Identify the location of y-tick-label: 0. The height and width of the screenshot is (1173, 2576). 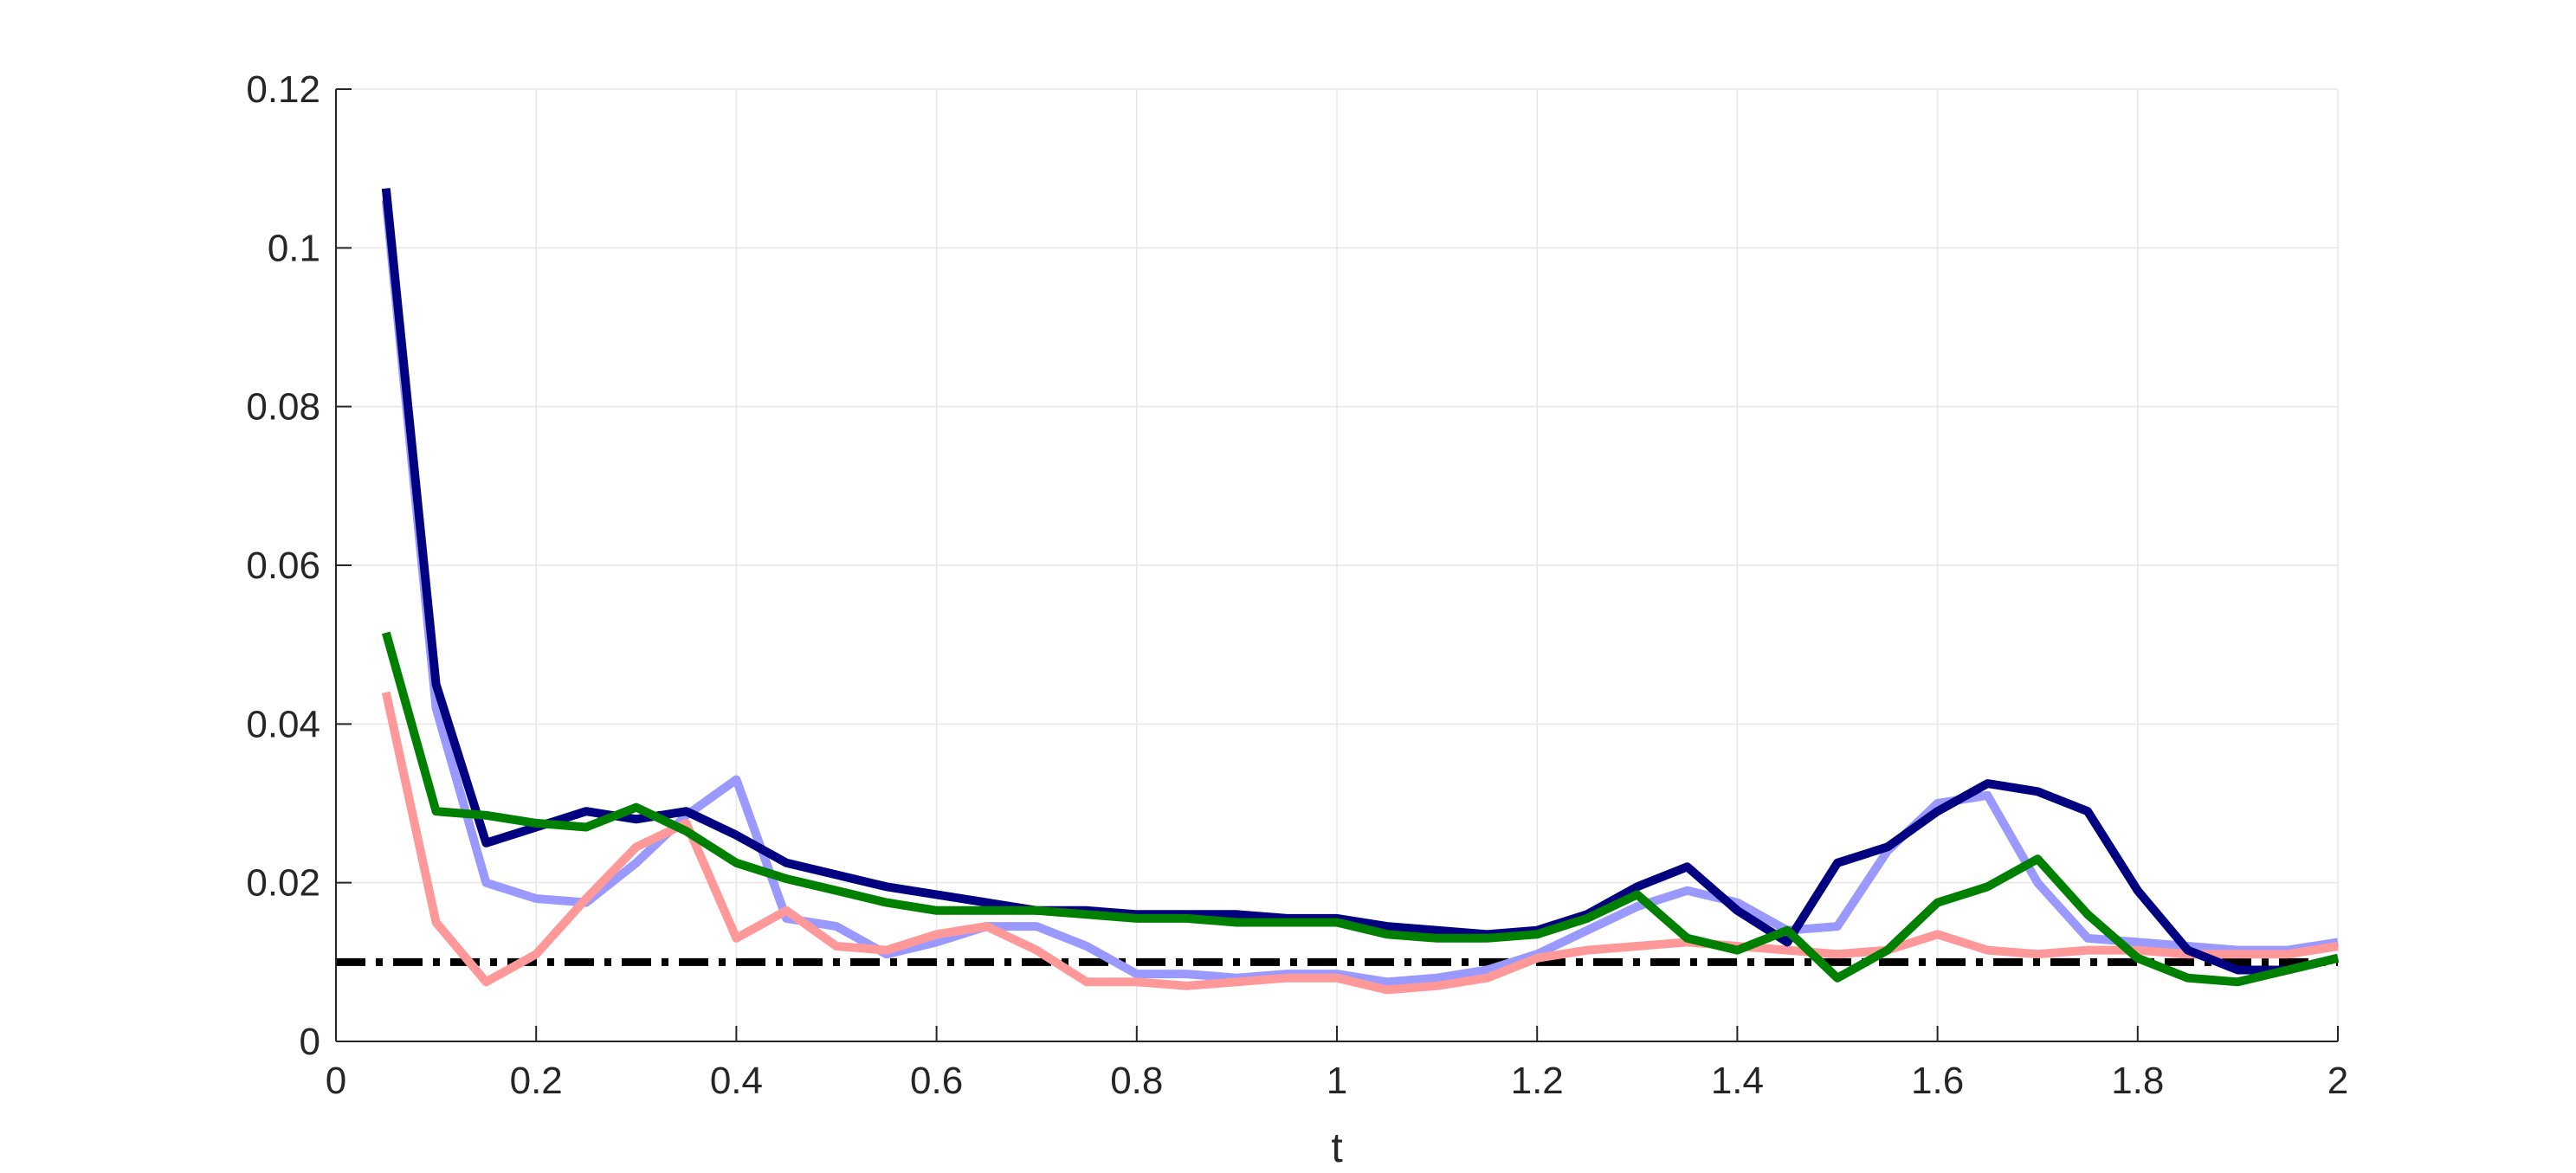
(310, 1042).